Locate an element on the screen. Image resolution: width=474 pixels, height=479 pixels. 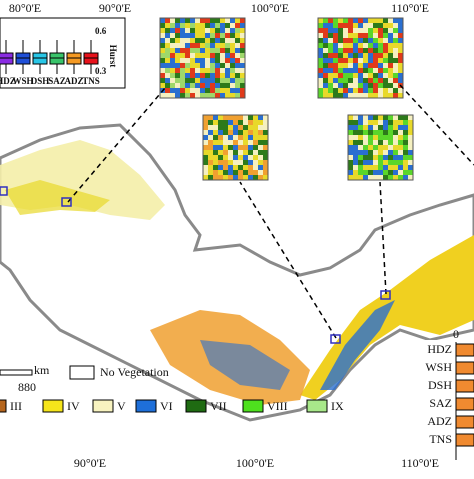
arrow is located at coordinates (383, 238).